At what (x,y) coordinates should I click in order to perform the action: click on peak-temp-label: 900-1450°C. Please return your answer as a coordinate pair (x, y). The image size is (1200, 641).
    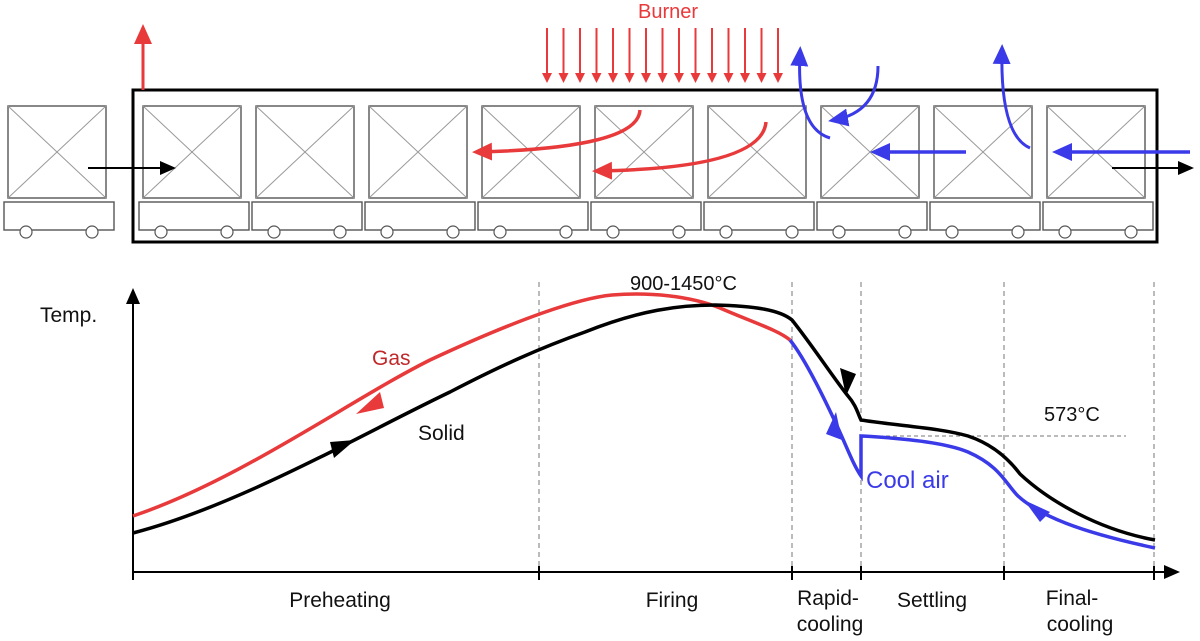
    Looking at the image, I should click on (683, 284).